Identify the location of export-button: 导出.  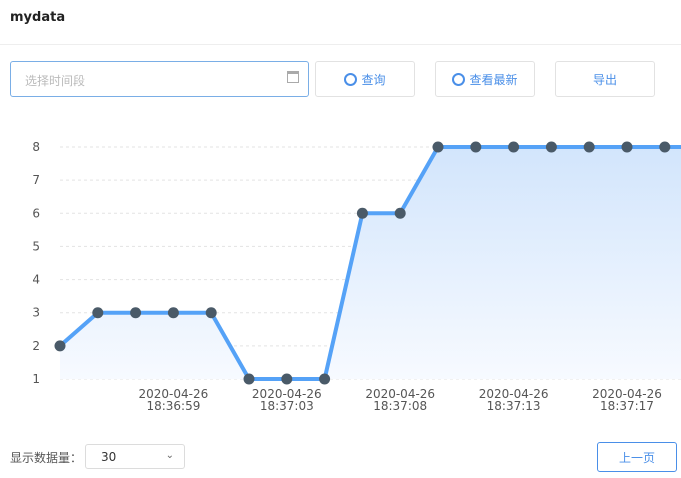
(605, 79).